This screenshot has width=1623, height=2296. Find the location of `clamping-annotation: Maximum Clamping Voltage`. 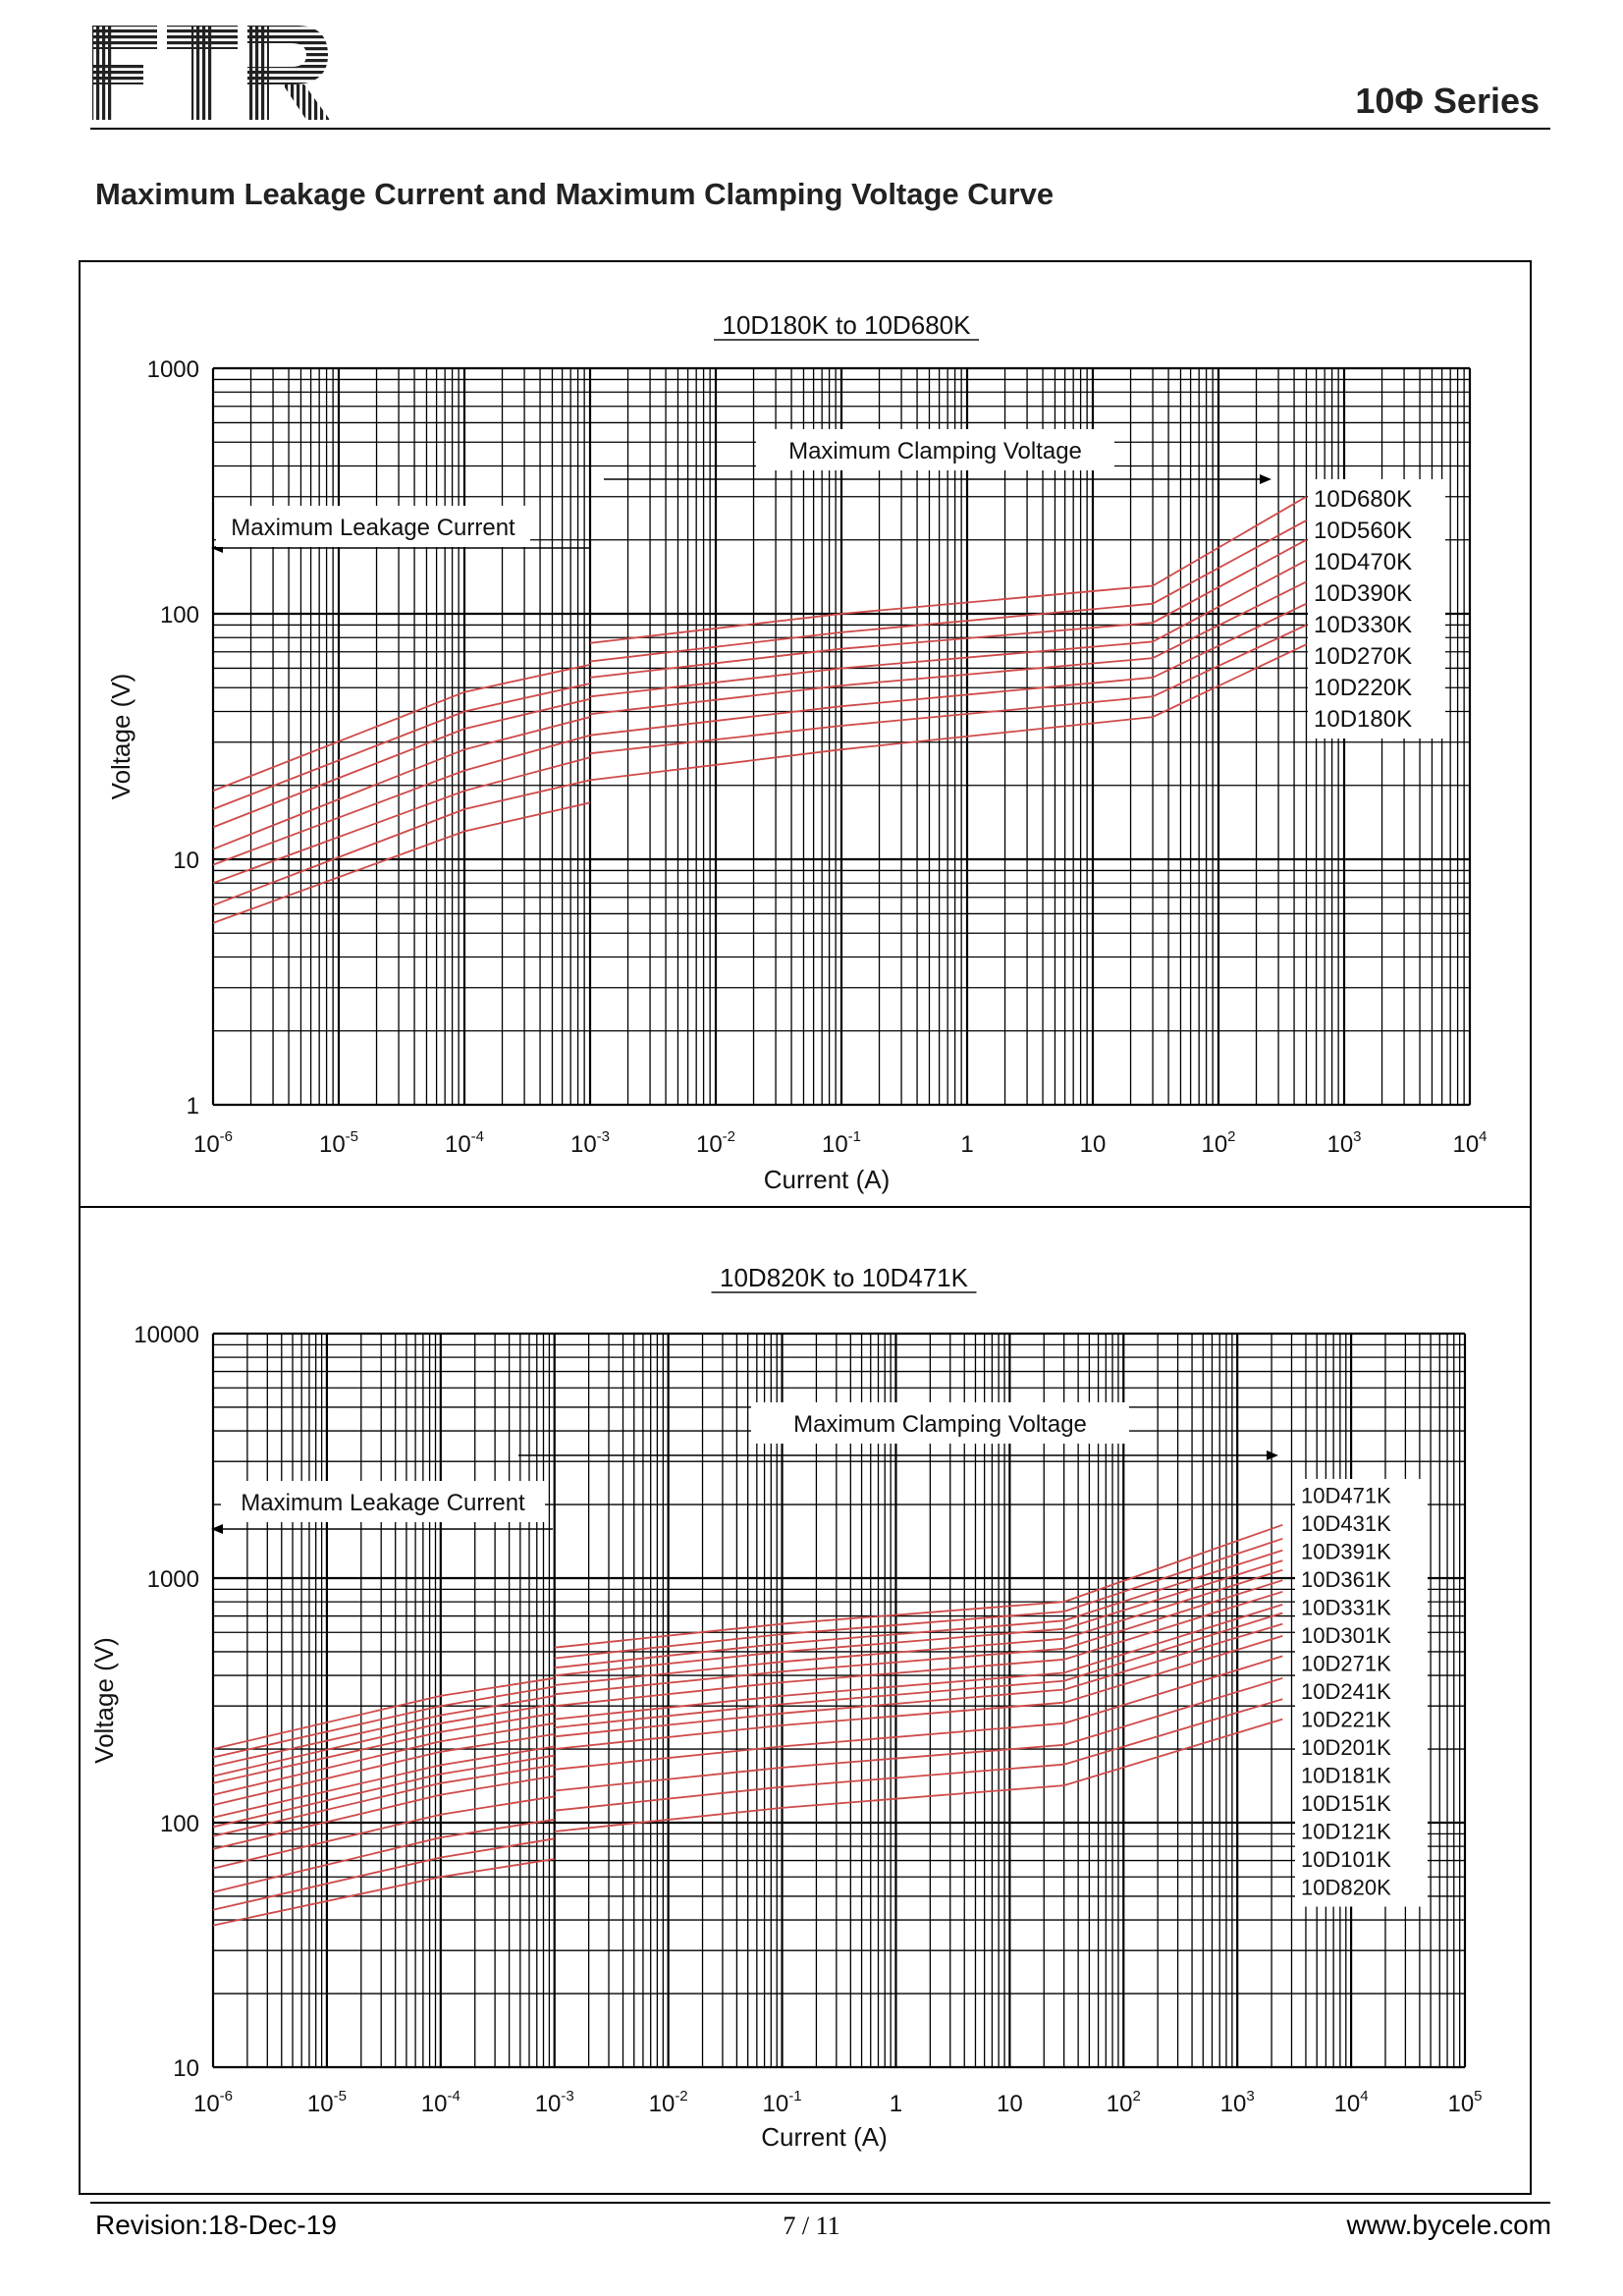

clamping-annotation: Maximum Clamping Voltage is located at coordinates (940, 1424).